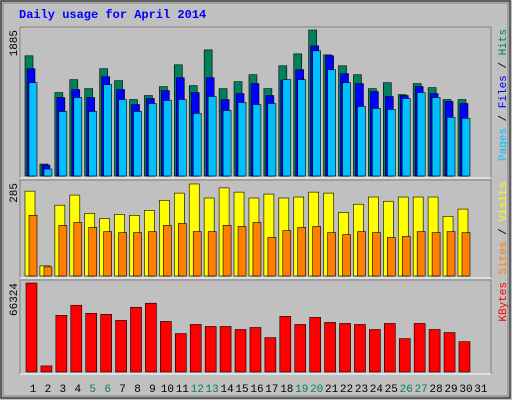 The image size is (512, 400). I want to click on x-tick-label: 8, so click(137, 390).